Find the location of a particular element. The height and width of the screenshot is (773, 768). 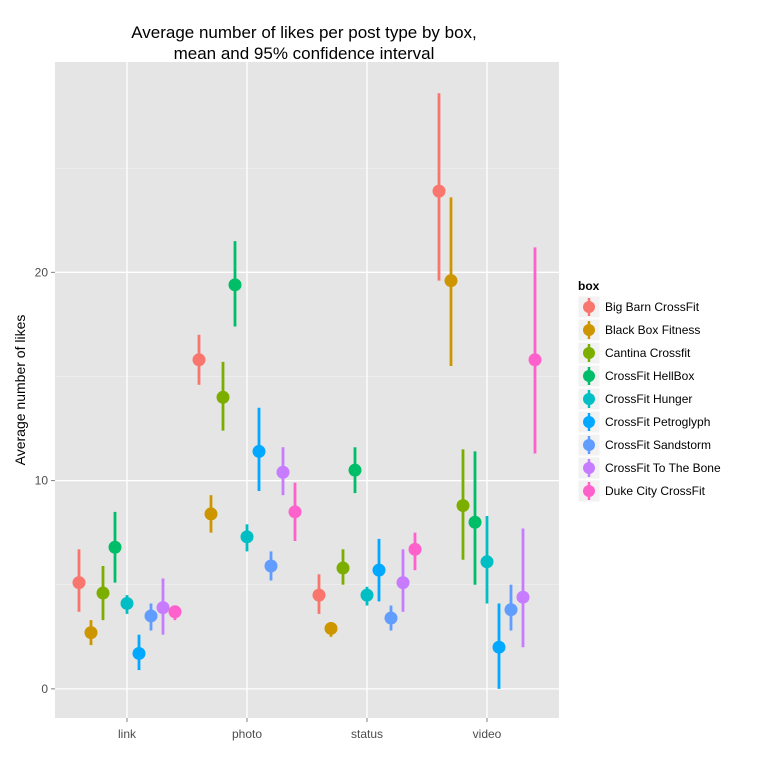

legend-label: Duke City CrossFit is located at coordinates (655, 491).